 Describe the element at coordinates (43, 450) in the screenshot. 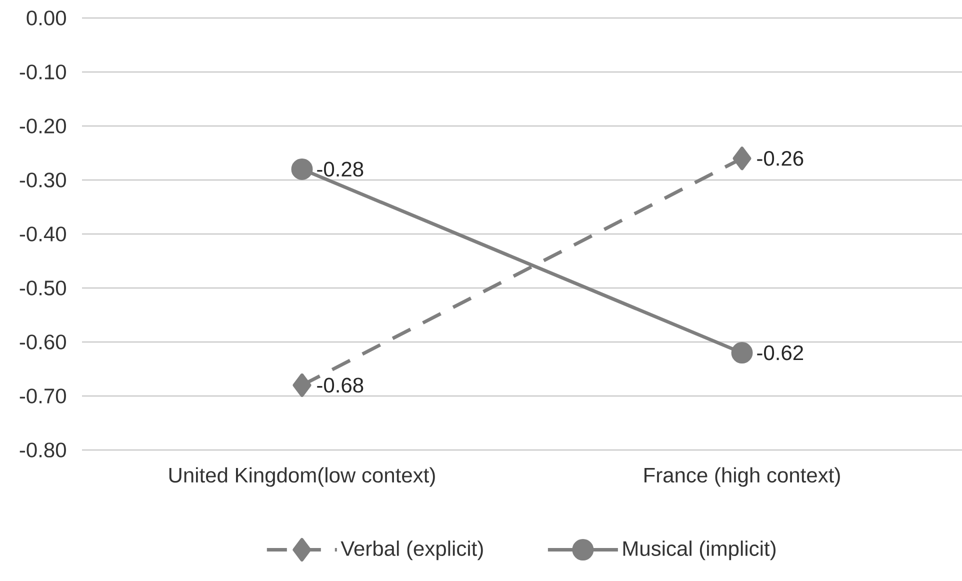

I see `y-tick-label: -0.80` at that location.